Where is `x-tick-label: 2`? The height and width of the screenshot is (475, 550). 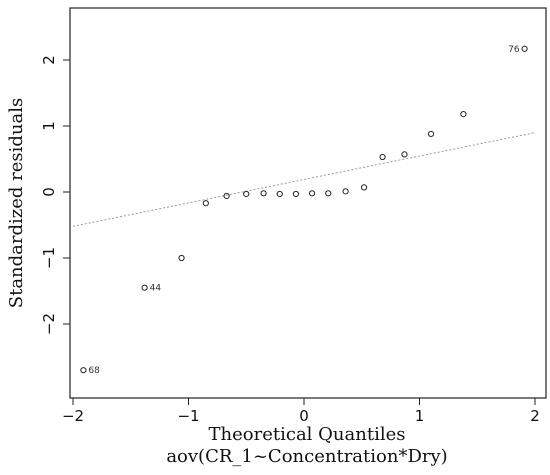
x-tick-label: 2 is located at coordinates (535, 416).